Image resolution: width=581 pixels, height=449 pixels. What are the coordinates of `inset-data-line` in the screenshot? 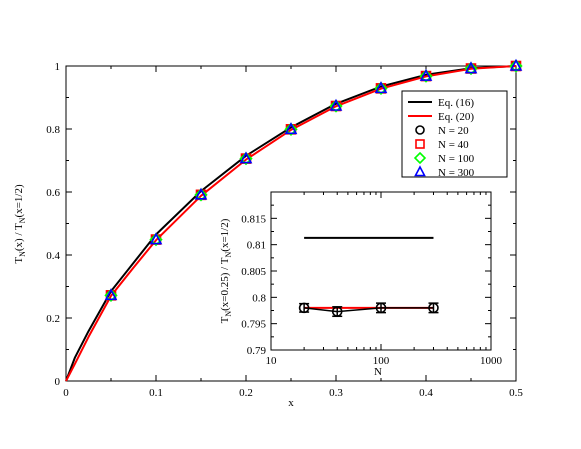 It's located at (369, 310).